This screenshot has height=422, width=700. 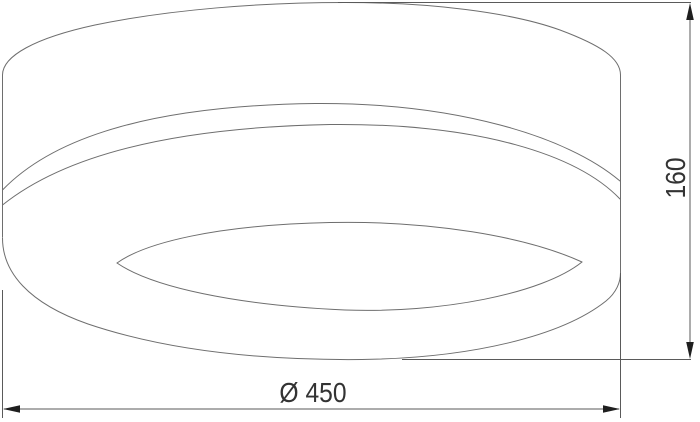 I want to click on lamp-inner-ring-lower-arc, so click(x=349, y=286).